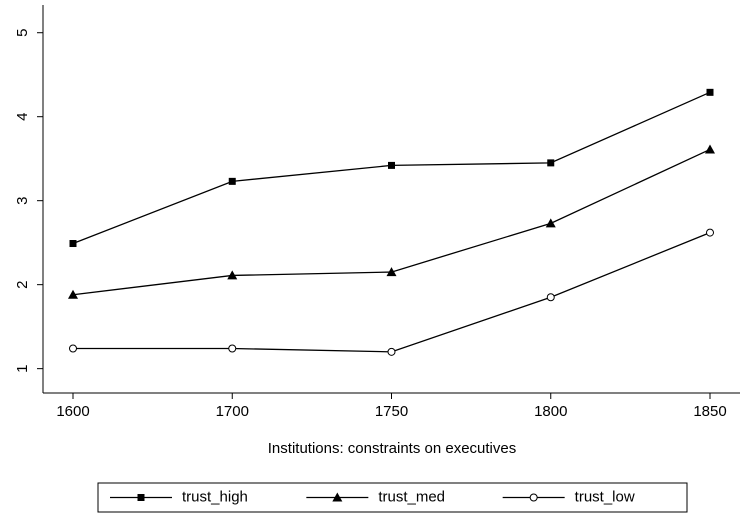  I want to click on legend-box, so click(392, 497).